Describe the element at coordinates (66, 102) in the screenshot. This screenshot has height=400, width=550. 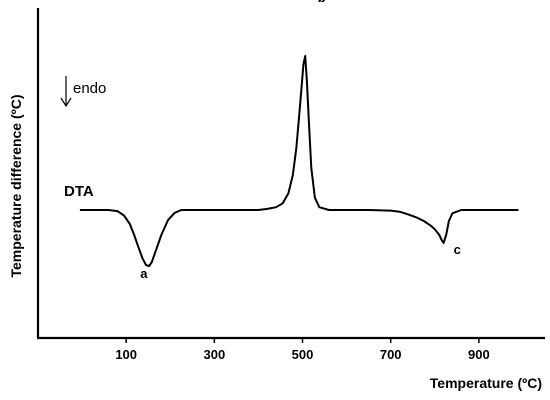
I see `arrow-head-icon` at that location.